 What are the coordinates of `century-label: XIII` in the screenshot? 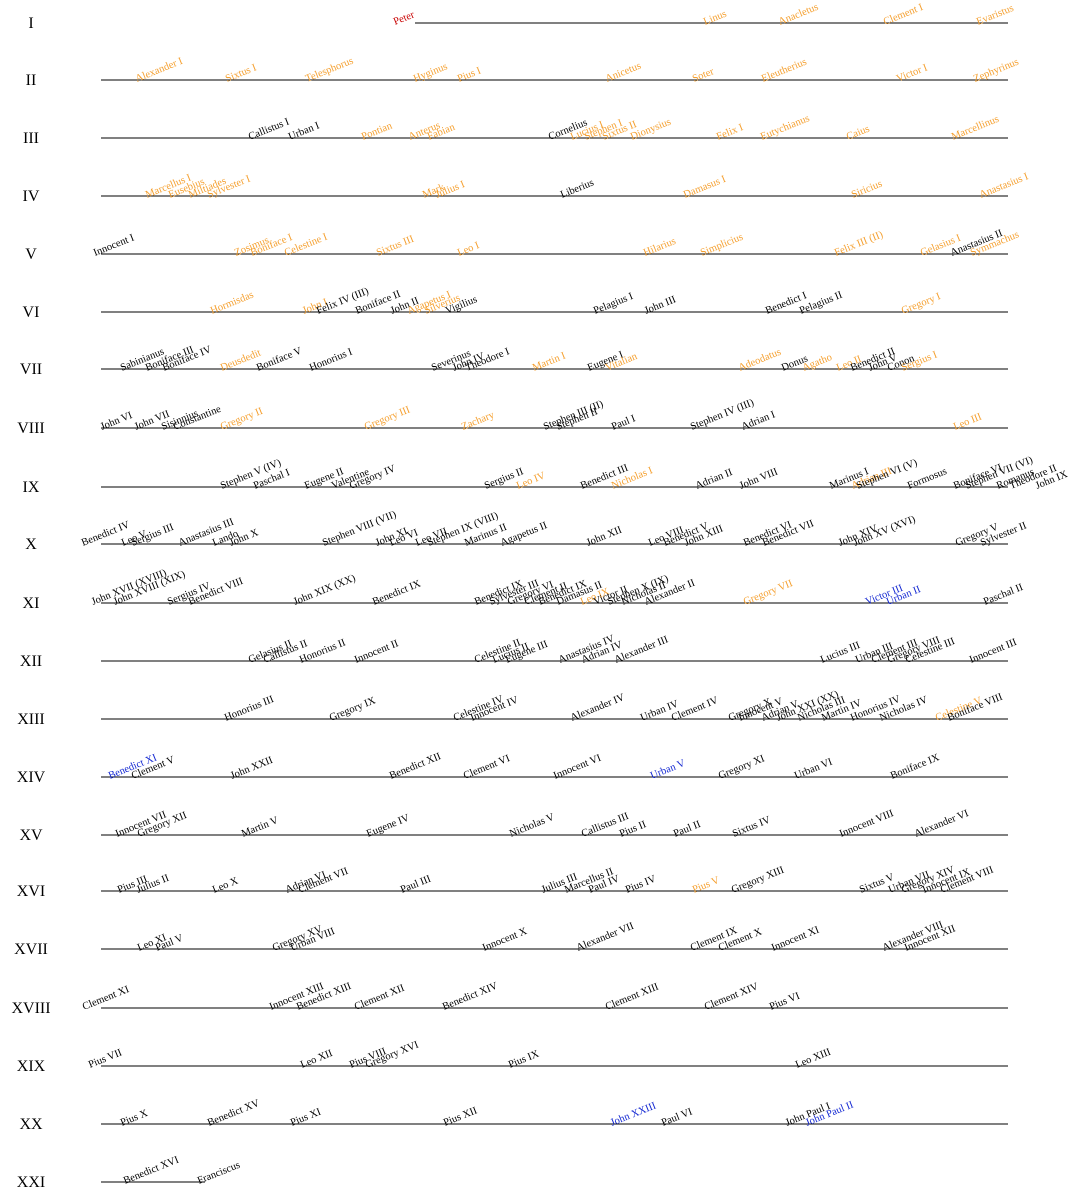 It's located at (31, 719).